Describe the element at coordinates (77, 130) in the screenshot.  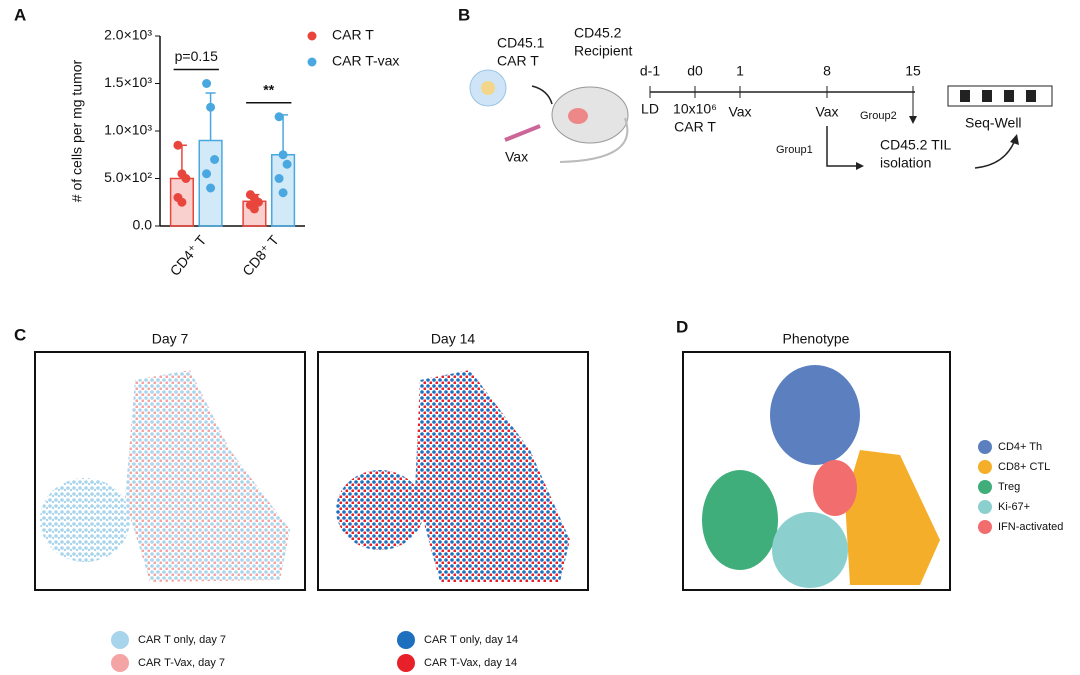
I see `y-axis-label: # of cells per mg tumor` at that location.